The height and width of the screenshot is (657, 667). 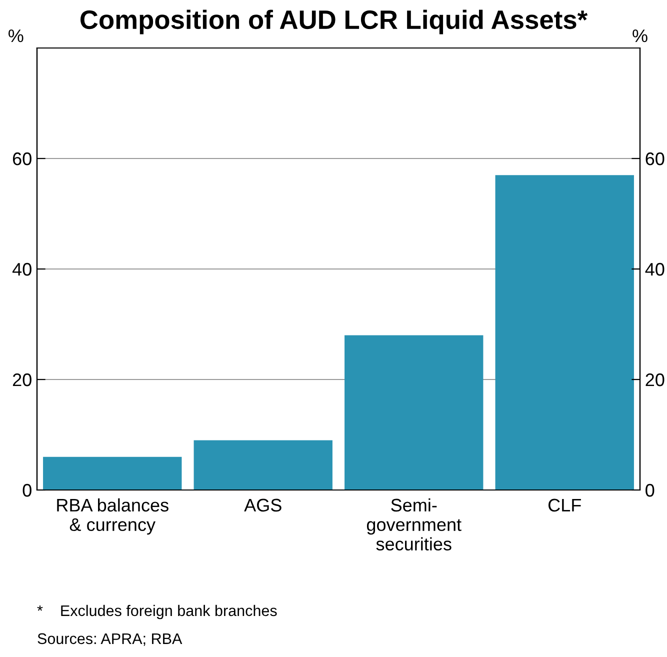 What do you see at coordinates (654, 269) in the screenshot?
I see `y2-tick-label: 40` at bounding box center [654, 269].